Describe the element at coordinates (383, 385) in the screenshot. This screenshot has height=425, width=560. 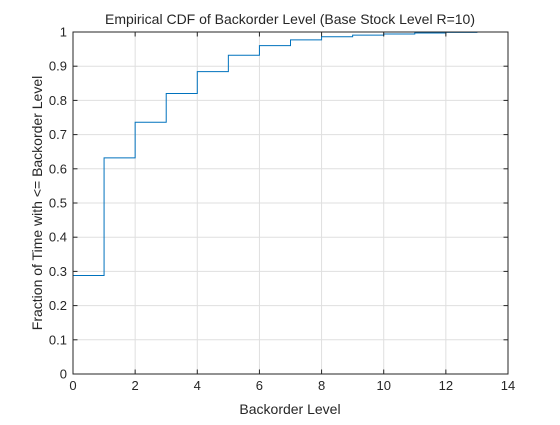
I see `x-tick-label: 10` at that location.